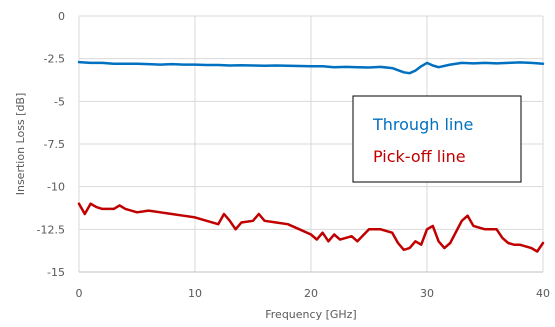  Describe the element at coordinates (195, 293) in the screenshot. I see `x-tick-label: 10` at that location.